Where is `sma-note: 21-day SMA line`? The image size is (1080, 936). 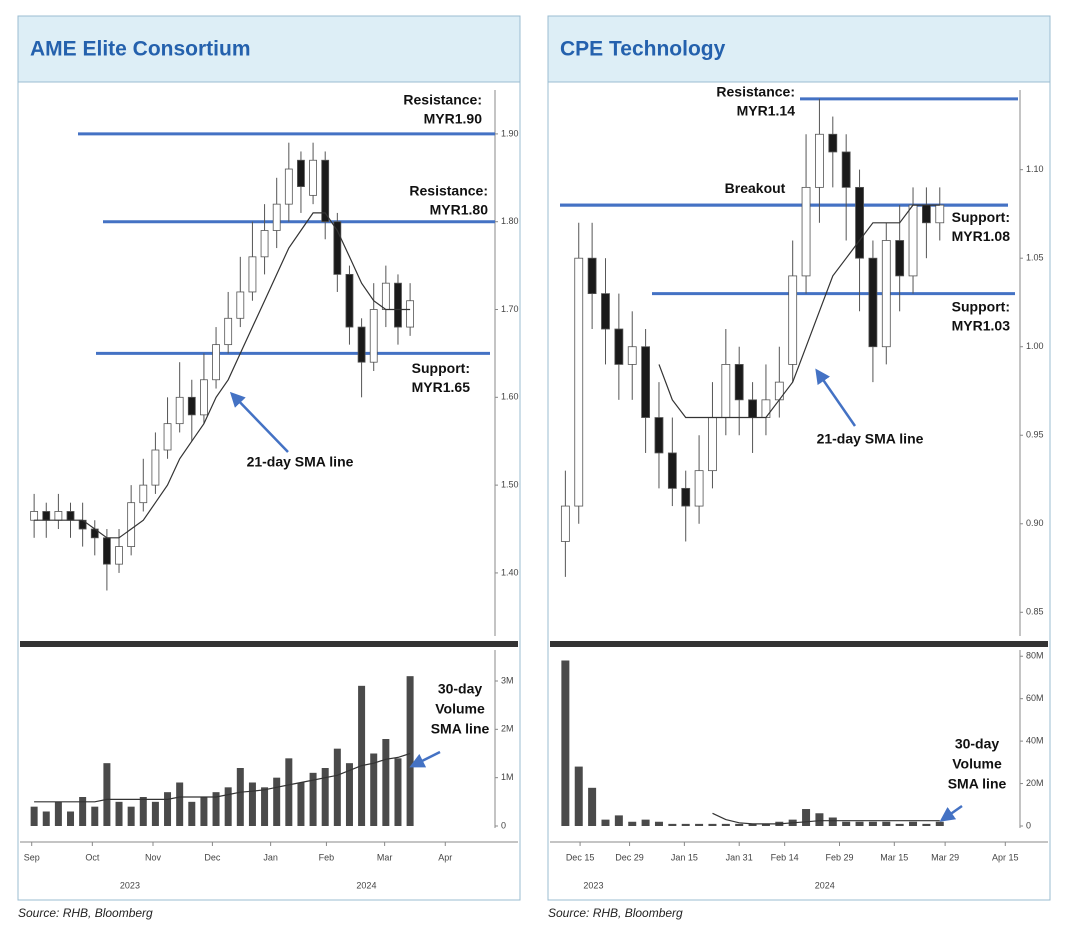
sma-note: 21-day SMA line is located at coordinates (870, 439).